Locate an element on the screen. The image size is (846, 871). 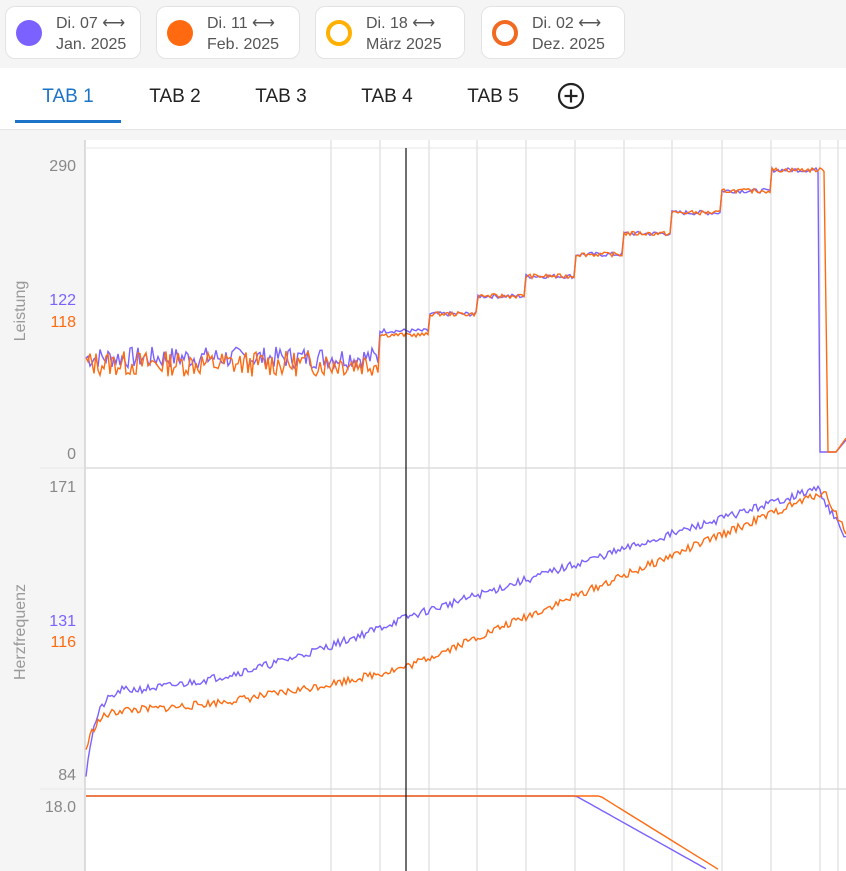
power-tick-max: 290 is located at coordinates (62, 166).